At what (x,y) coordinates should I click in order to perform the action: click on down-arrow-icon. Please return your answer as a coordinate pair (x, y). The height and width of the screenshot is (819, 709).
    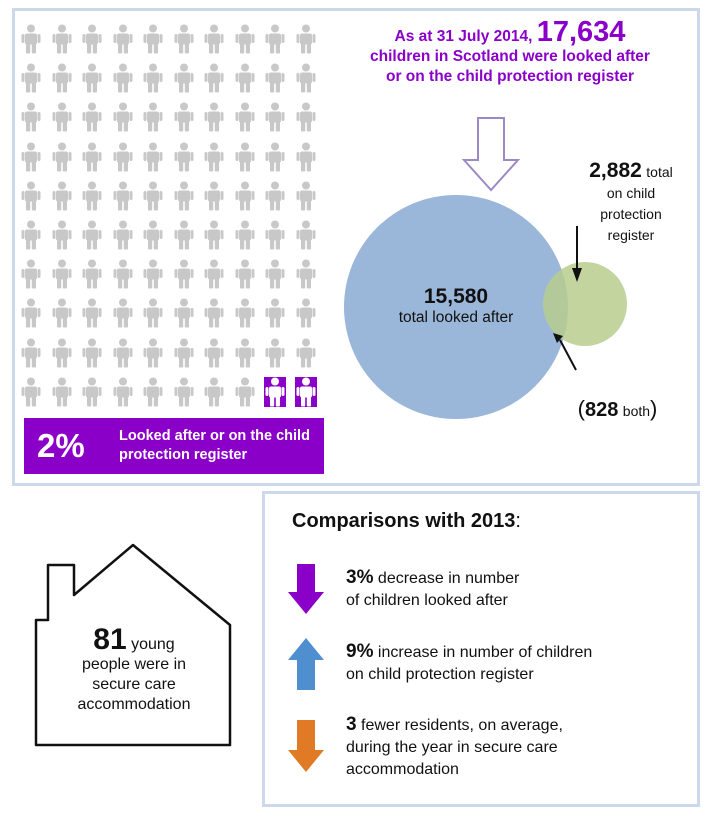
    Looking at the image, I should click on (491, 154).